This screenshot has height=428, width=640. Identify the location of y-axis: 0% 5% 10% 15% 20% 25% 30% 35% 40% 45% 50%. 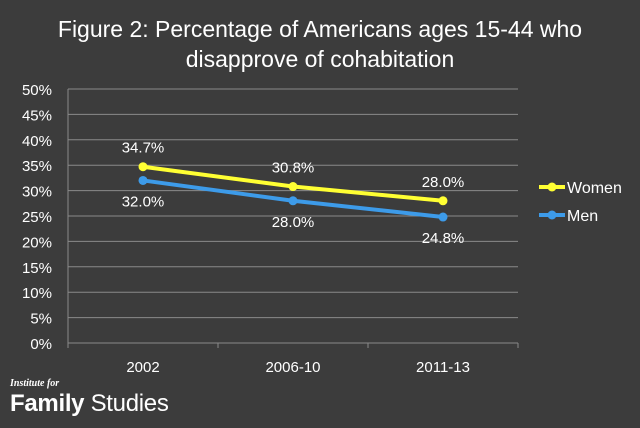
(45, 217).